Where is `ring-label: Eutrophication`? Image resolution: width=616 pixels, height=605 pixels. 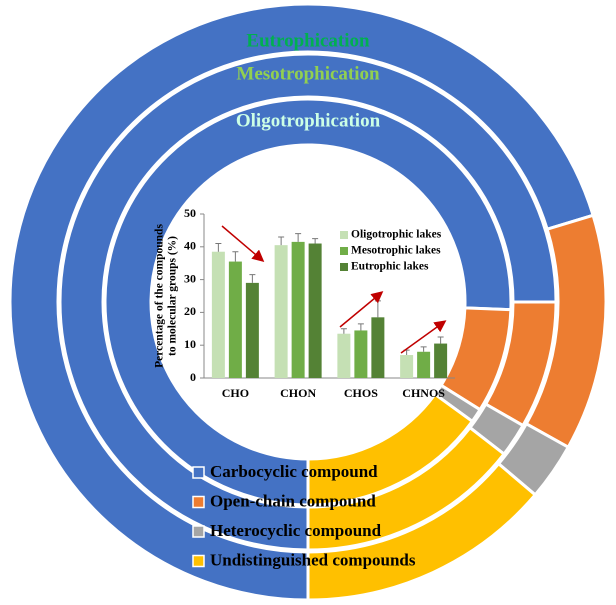
ring-label: Eutrophication is located at coordinates (308, 40).